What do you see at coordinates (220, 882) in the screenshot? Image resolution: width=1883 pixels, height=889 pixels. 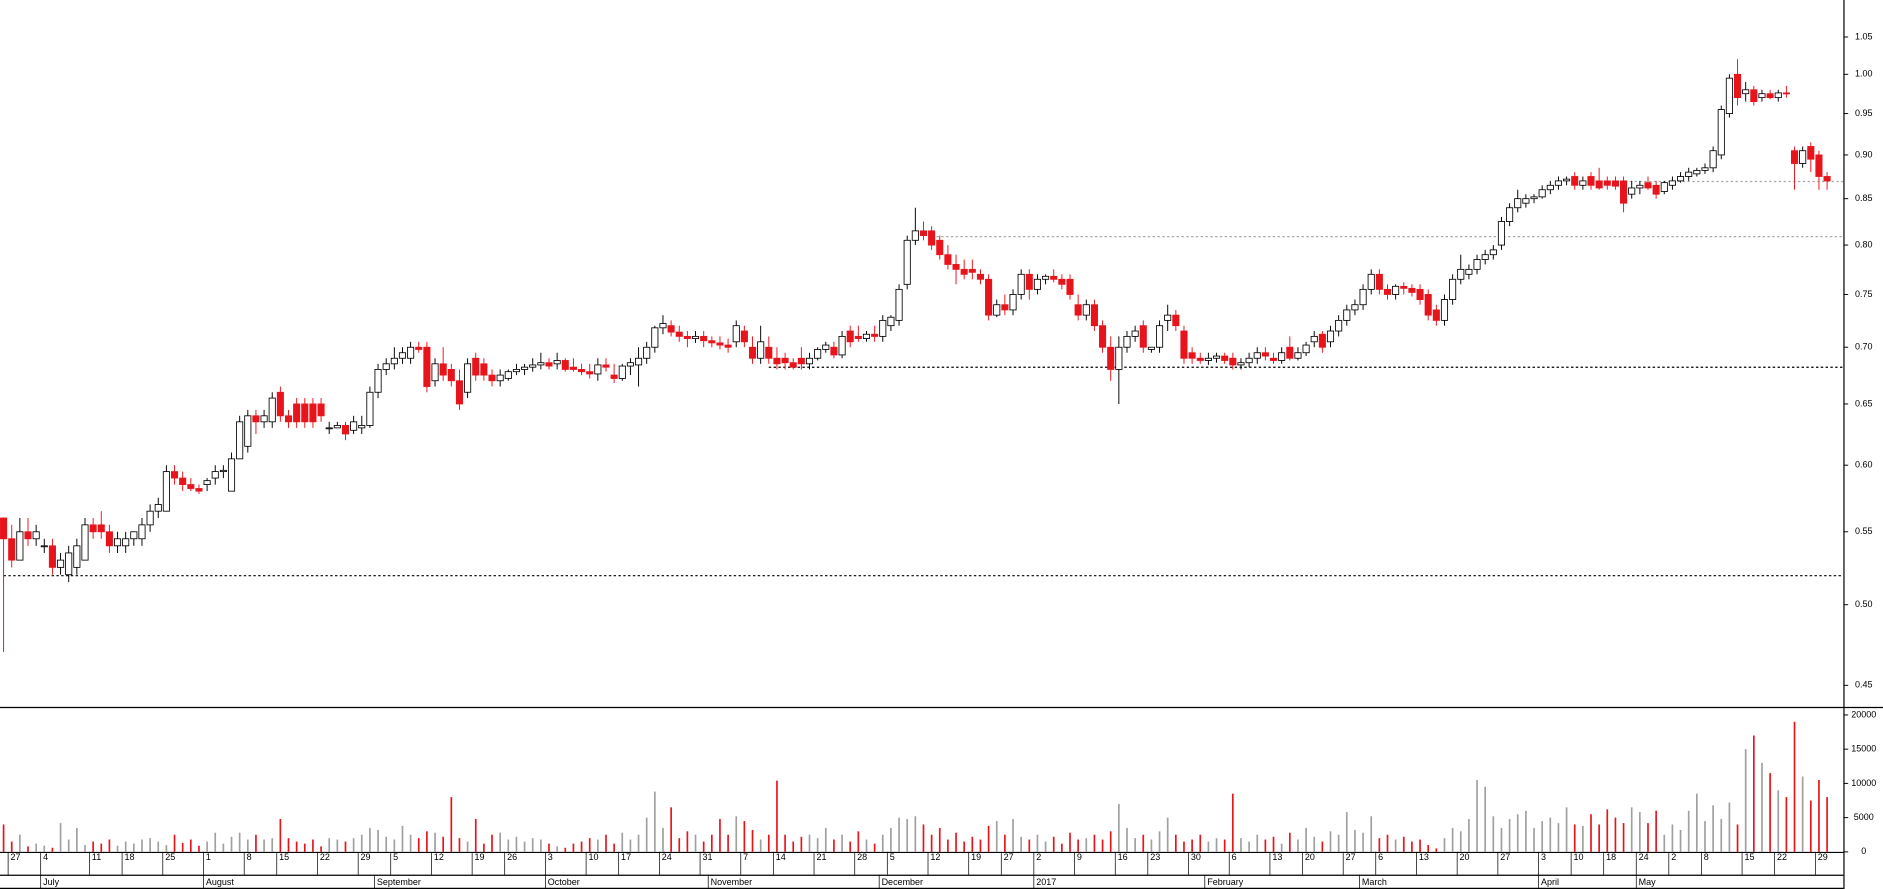 I see `month-label: August` at bounding box center [220, 882].